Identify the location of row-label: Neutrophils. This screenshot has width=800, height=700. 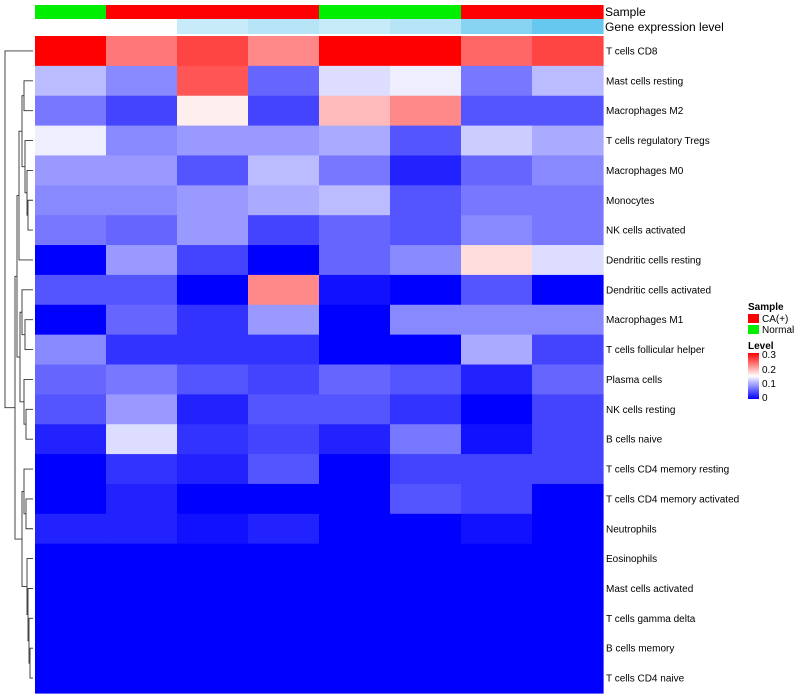
(631, 529).